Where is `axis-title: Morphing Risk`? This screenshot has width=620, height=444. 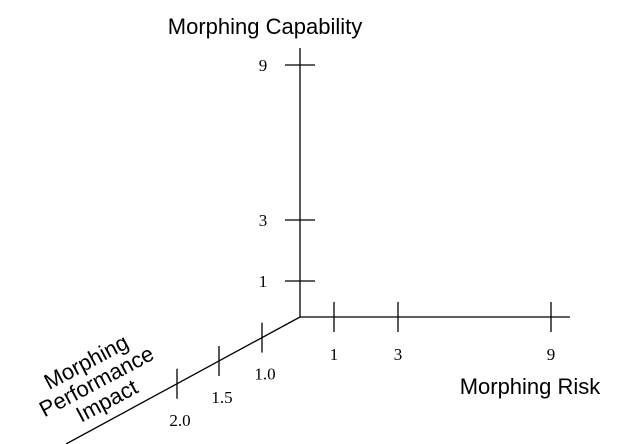 axis-title: Morphing Risk is located at coordinates (531, 386).